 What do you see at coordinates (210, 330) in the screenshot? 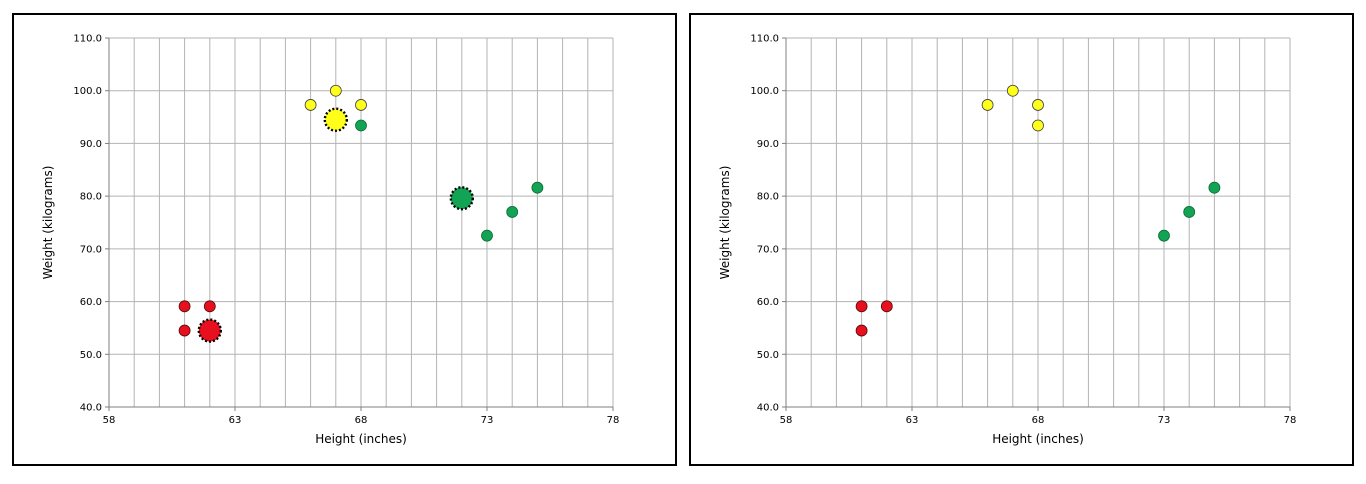
I see `centroid-marker-red` at bounding box center [210, 330].